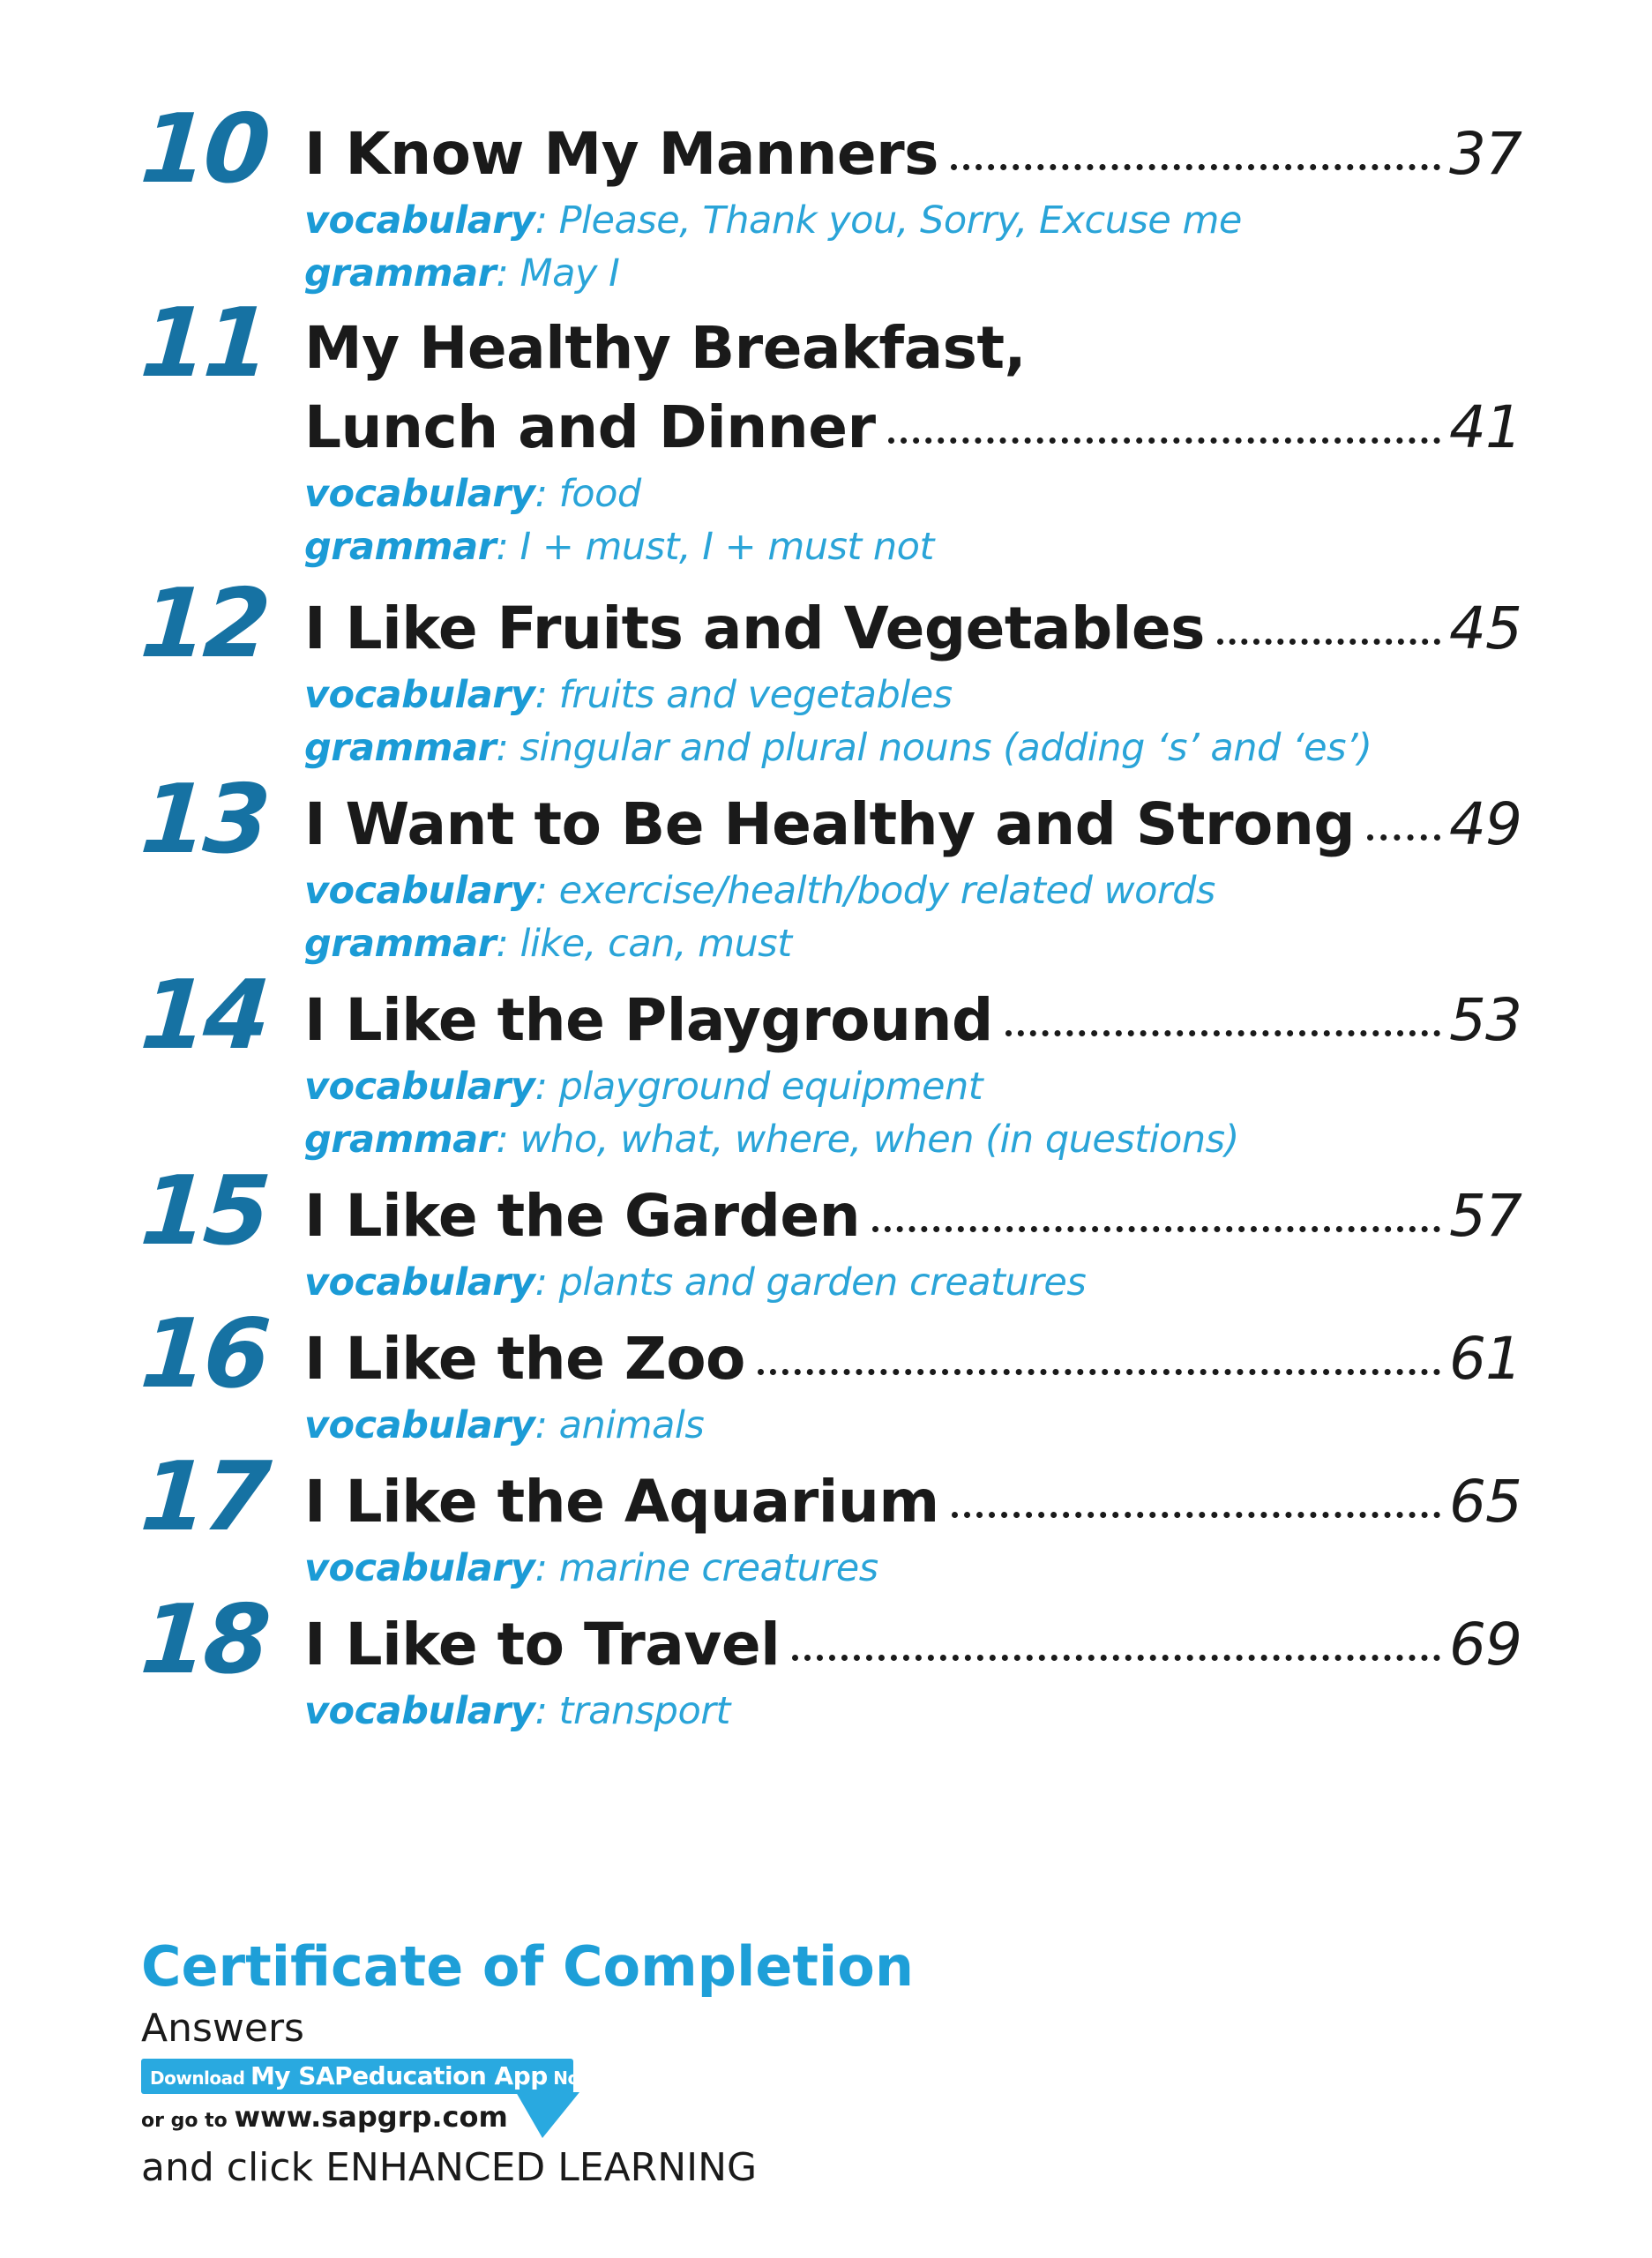 The width and height of the screenshot is (1652, 2258). I want to click on enhanced-learning-text: and click ENHANCED LEARNING, so click(449, 2167).